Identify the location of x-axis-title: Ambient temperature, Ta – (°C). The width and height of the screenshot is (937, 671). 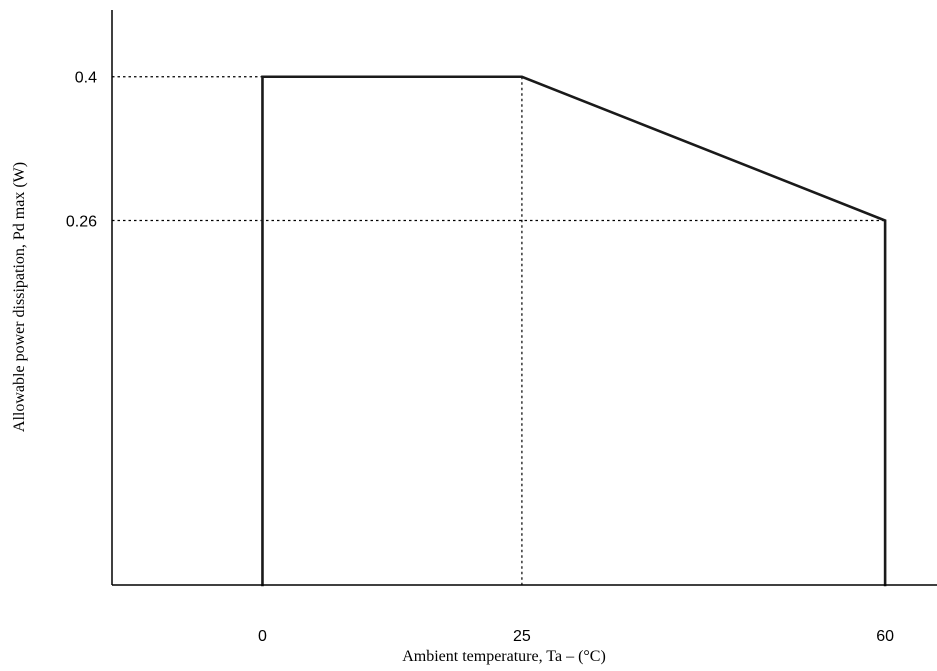
(504, 656).